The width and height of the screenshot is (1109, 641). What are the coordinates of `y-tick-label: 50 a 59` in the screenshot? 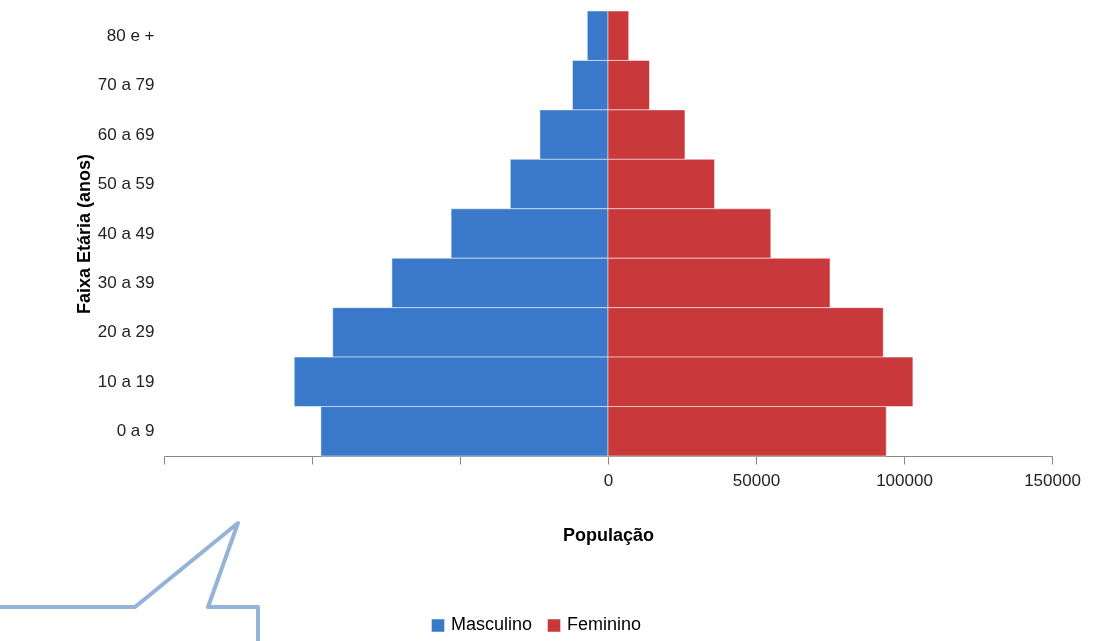 It's located at (126, 184).